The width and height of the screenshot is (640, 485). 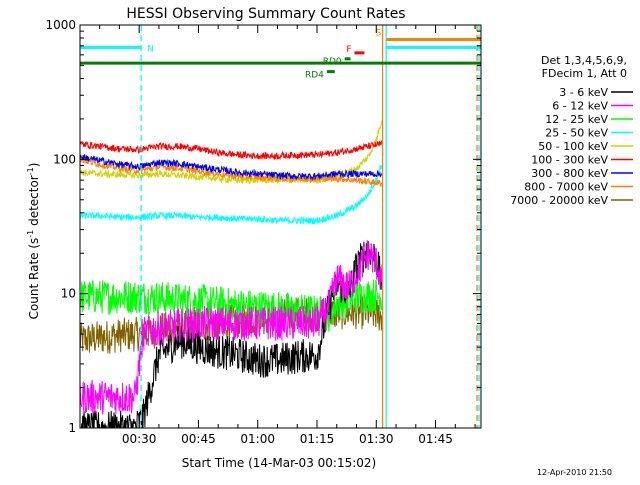 What do you see at coordinates (332, 62) in the screenshot?
I see `flag-label-rd0: RD0` at bounding box center [332, 62].